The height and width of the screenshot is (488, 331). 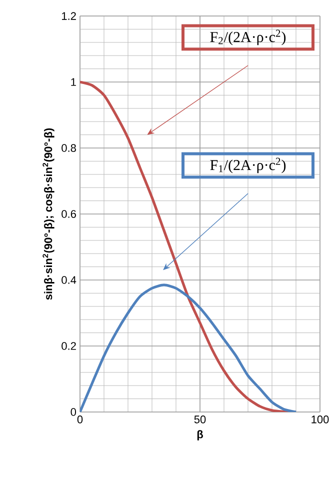 What do you see at coordinates (69, 280) in the screenshot?
I see `y-tick-label: 0.4` at bounding box center [69, 280].